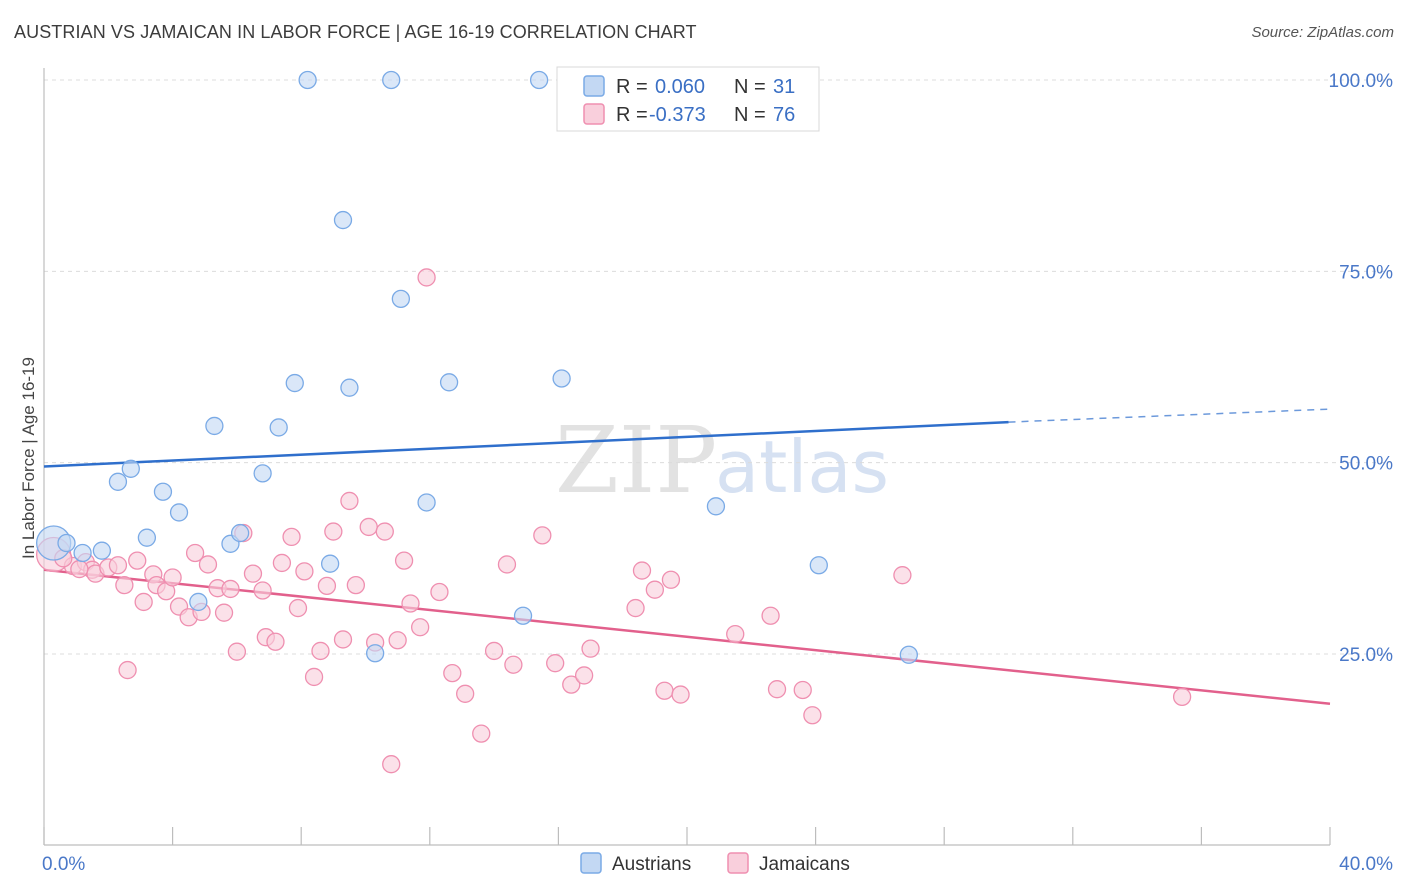  I want to click on bottom-legend-label-austrians: Austrians, so click(651, 864).